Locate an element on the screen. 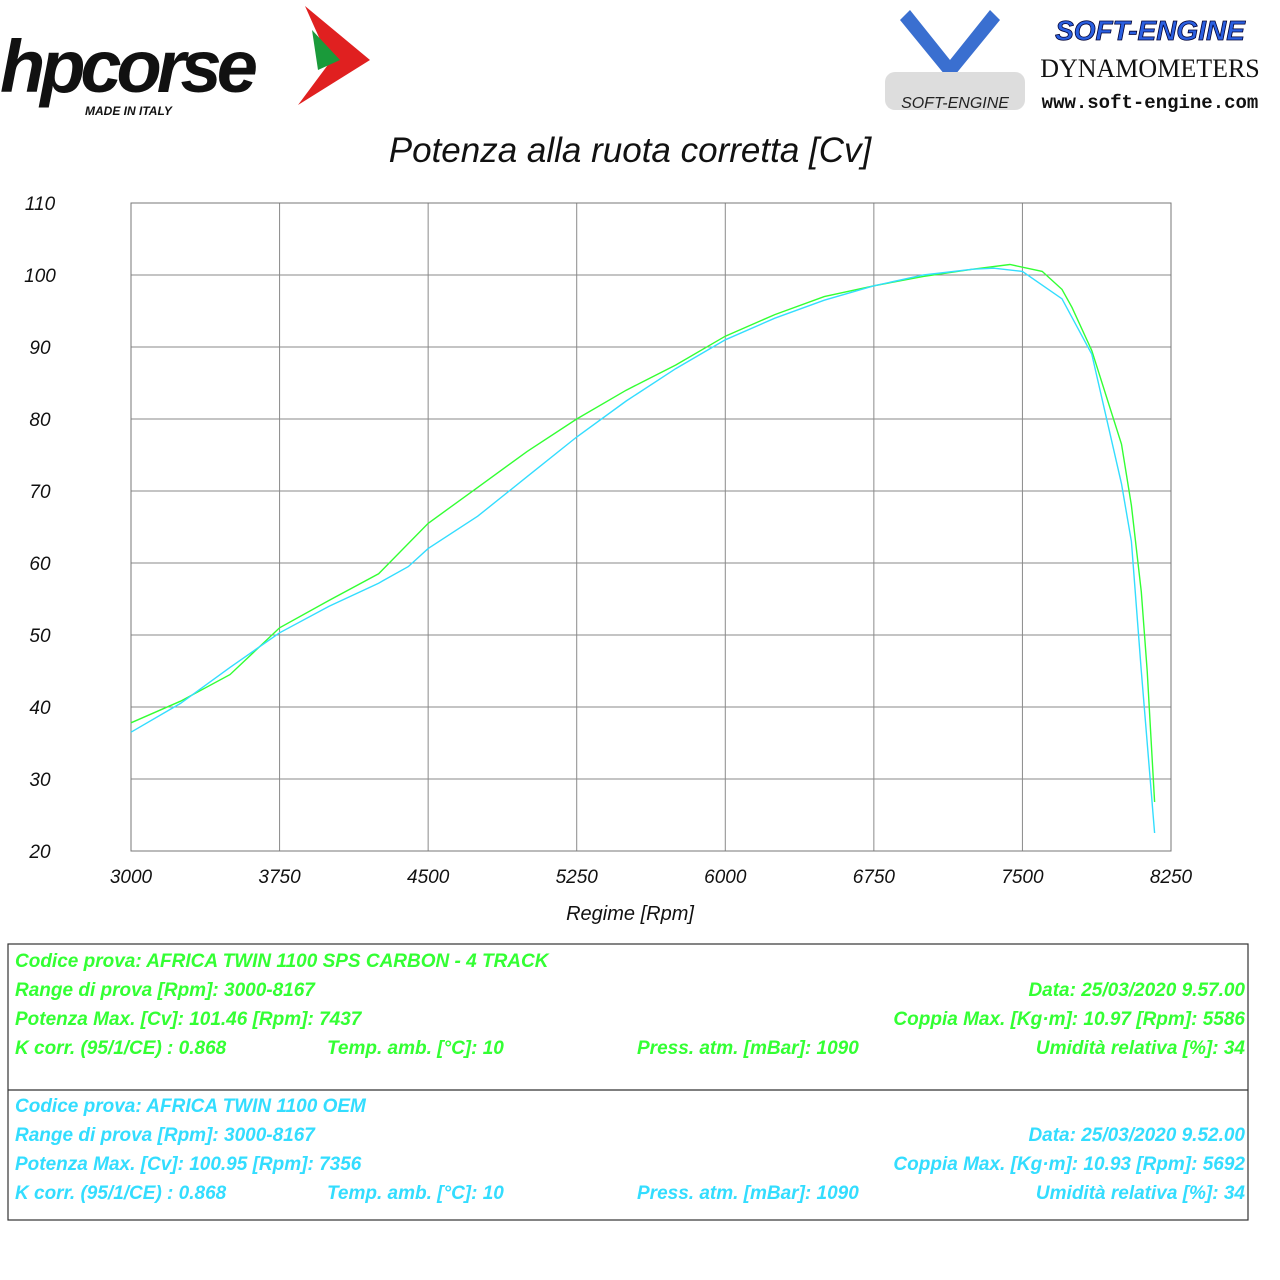 The height and width of the screenshot is (1280, 1280). dyno-brand: SOFT-ENGINE is located at coordinates (1150, 30).